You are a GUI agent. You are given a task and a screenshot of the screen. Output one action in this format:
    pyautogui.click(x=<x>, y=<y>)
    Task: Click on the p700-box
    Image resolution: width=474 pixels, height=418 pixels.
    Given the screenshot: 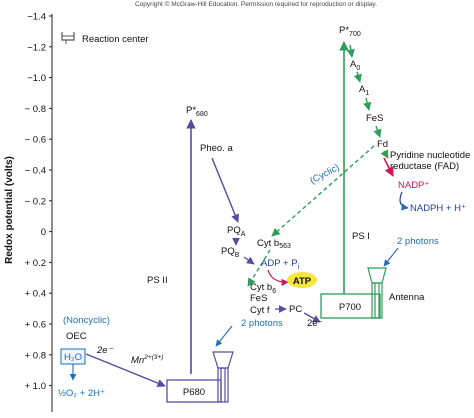 What is the action you would take?
    pyautogui.click(x=350, y=306)
    